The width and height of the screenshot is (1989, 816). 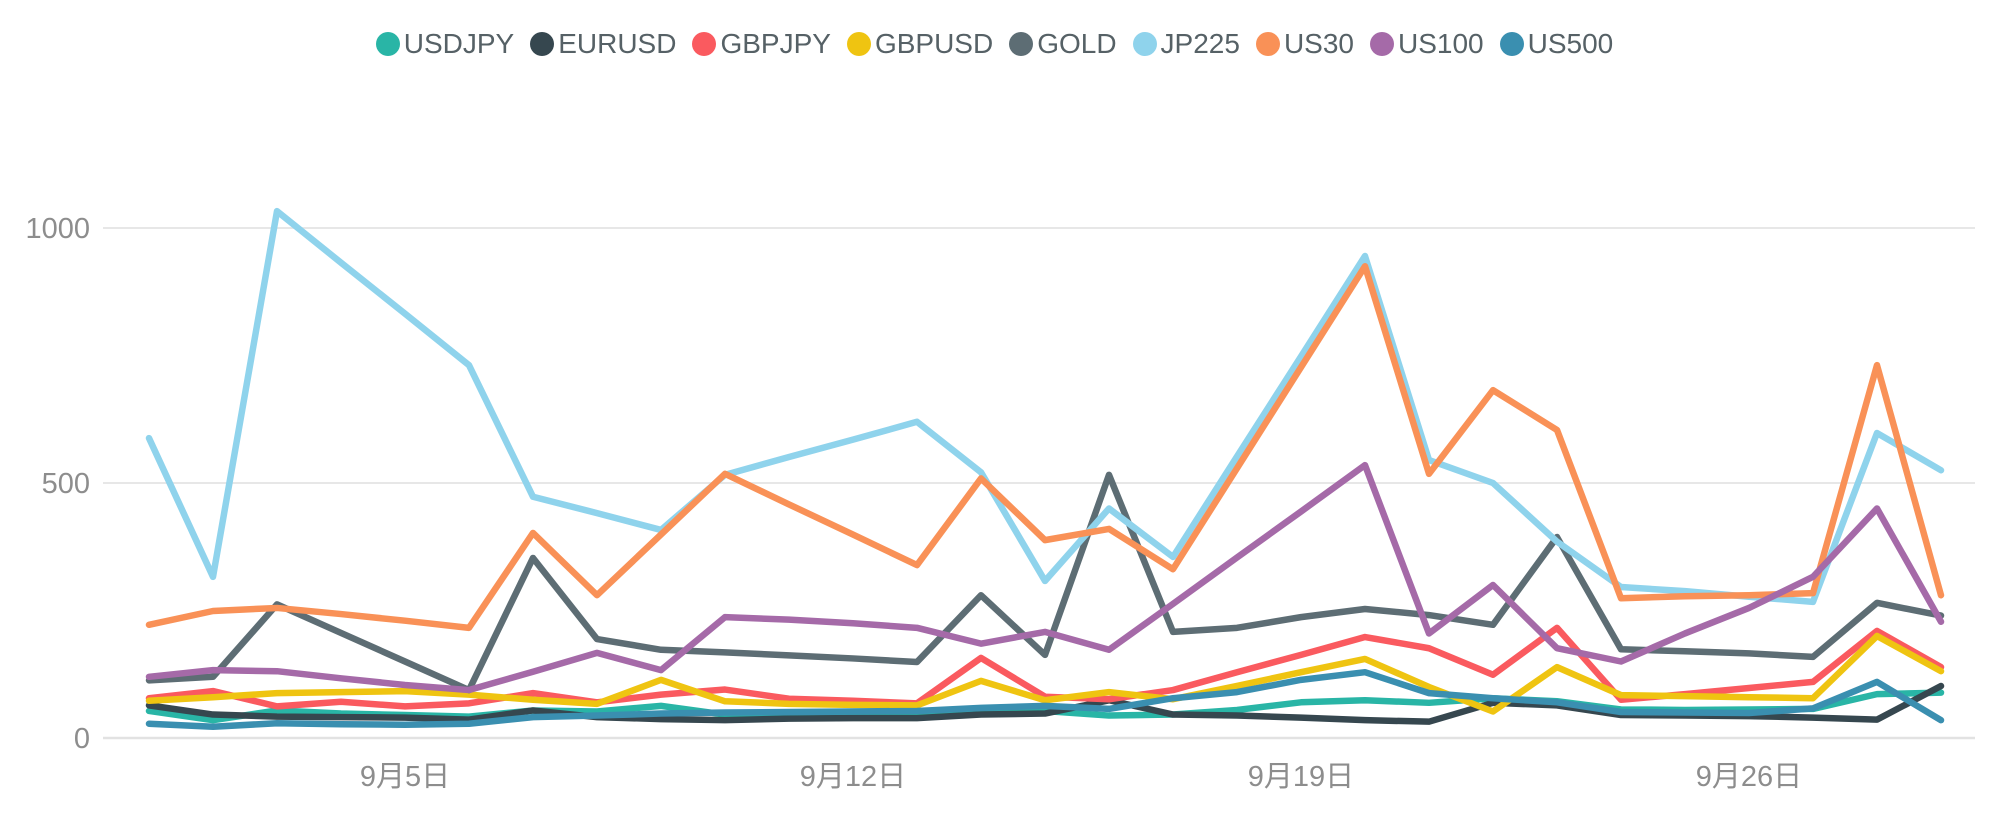 What do you see at coordinates (459, 43) in the screenshot?
I see `legend-item-label: USDJPY` at bounding box center [459, 43].